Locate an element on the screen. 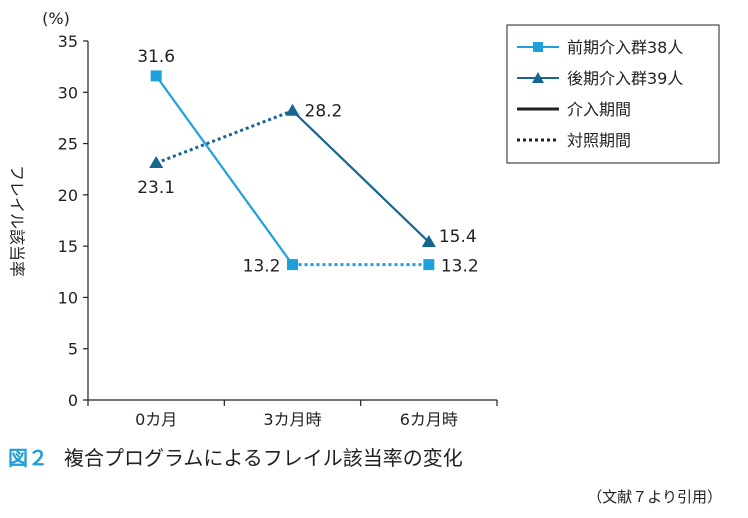 The image size is (748, 518). figure-title: 複合プログラムによるフレイル該当率の変化 is located at coordinates (263, 458).